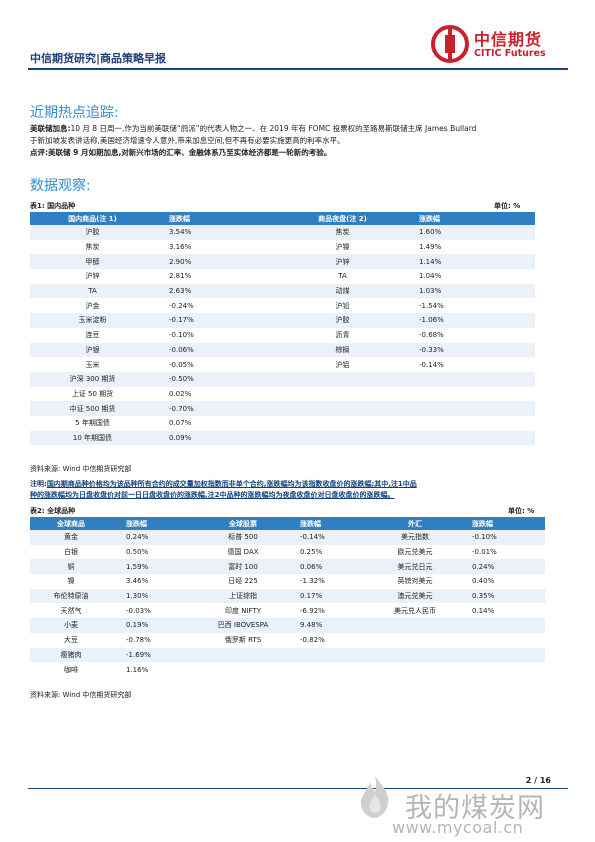 The width and height of the screenshot is (595, 842). What do you see at coordinates (180, 393) in the screenshot?
I see `domestic-cell: 0.02%` at bounding box center [180, 393].